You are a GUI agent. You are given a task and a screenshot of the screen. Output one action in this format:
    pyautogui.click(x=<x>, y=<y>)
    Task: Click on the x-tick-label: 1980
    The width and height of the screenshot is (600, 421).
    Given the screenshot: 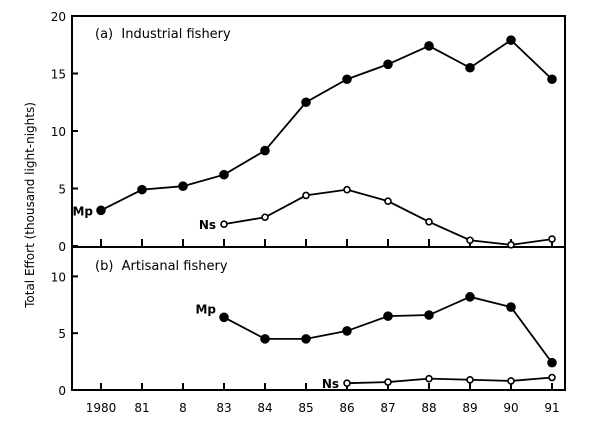 What is the action you would take?
    pyautogui.click(x=101, y=408)
    